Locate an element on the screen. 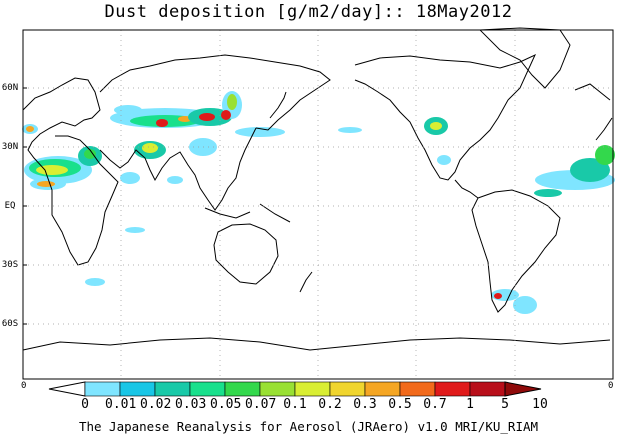 This screenshot has height=438, width=617. colorbar-tick-label: 0.3 is located at coordinates (365, 404).